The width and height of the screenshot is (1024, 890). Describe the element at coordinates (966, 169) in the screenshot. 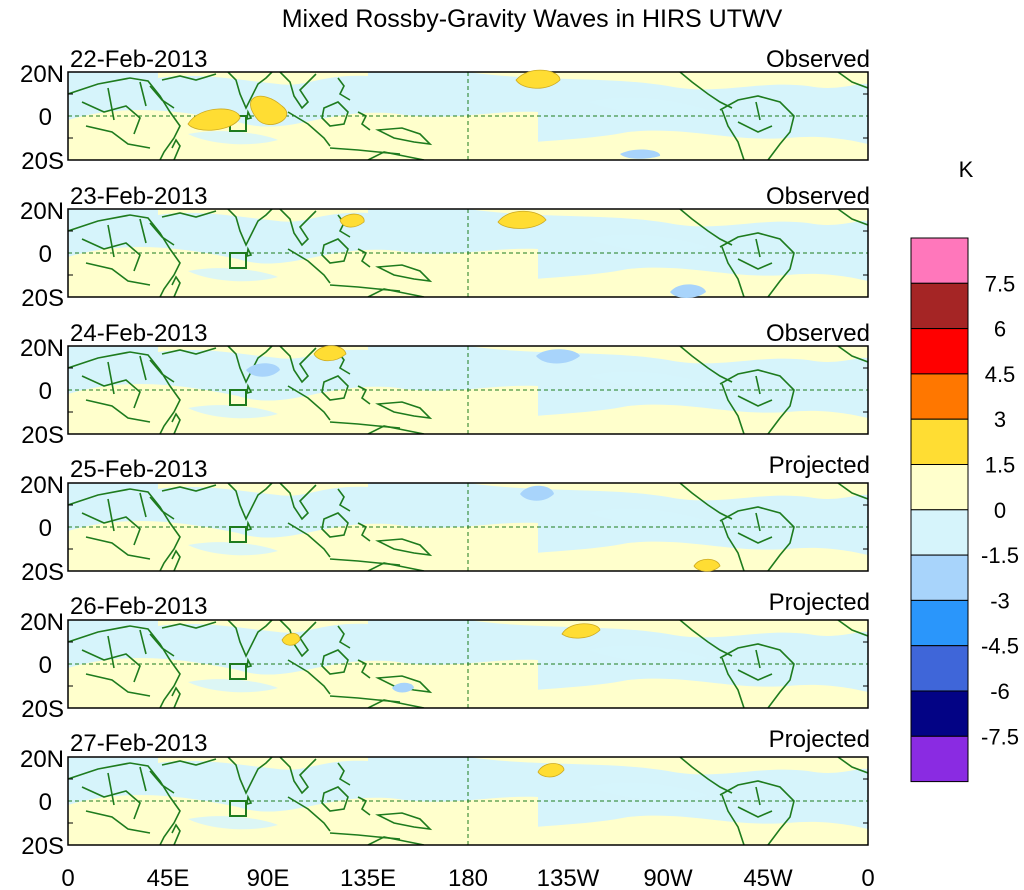

I see `colorbar-unit: K` at that location.